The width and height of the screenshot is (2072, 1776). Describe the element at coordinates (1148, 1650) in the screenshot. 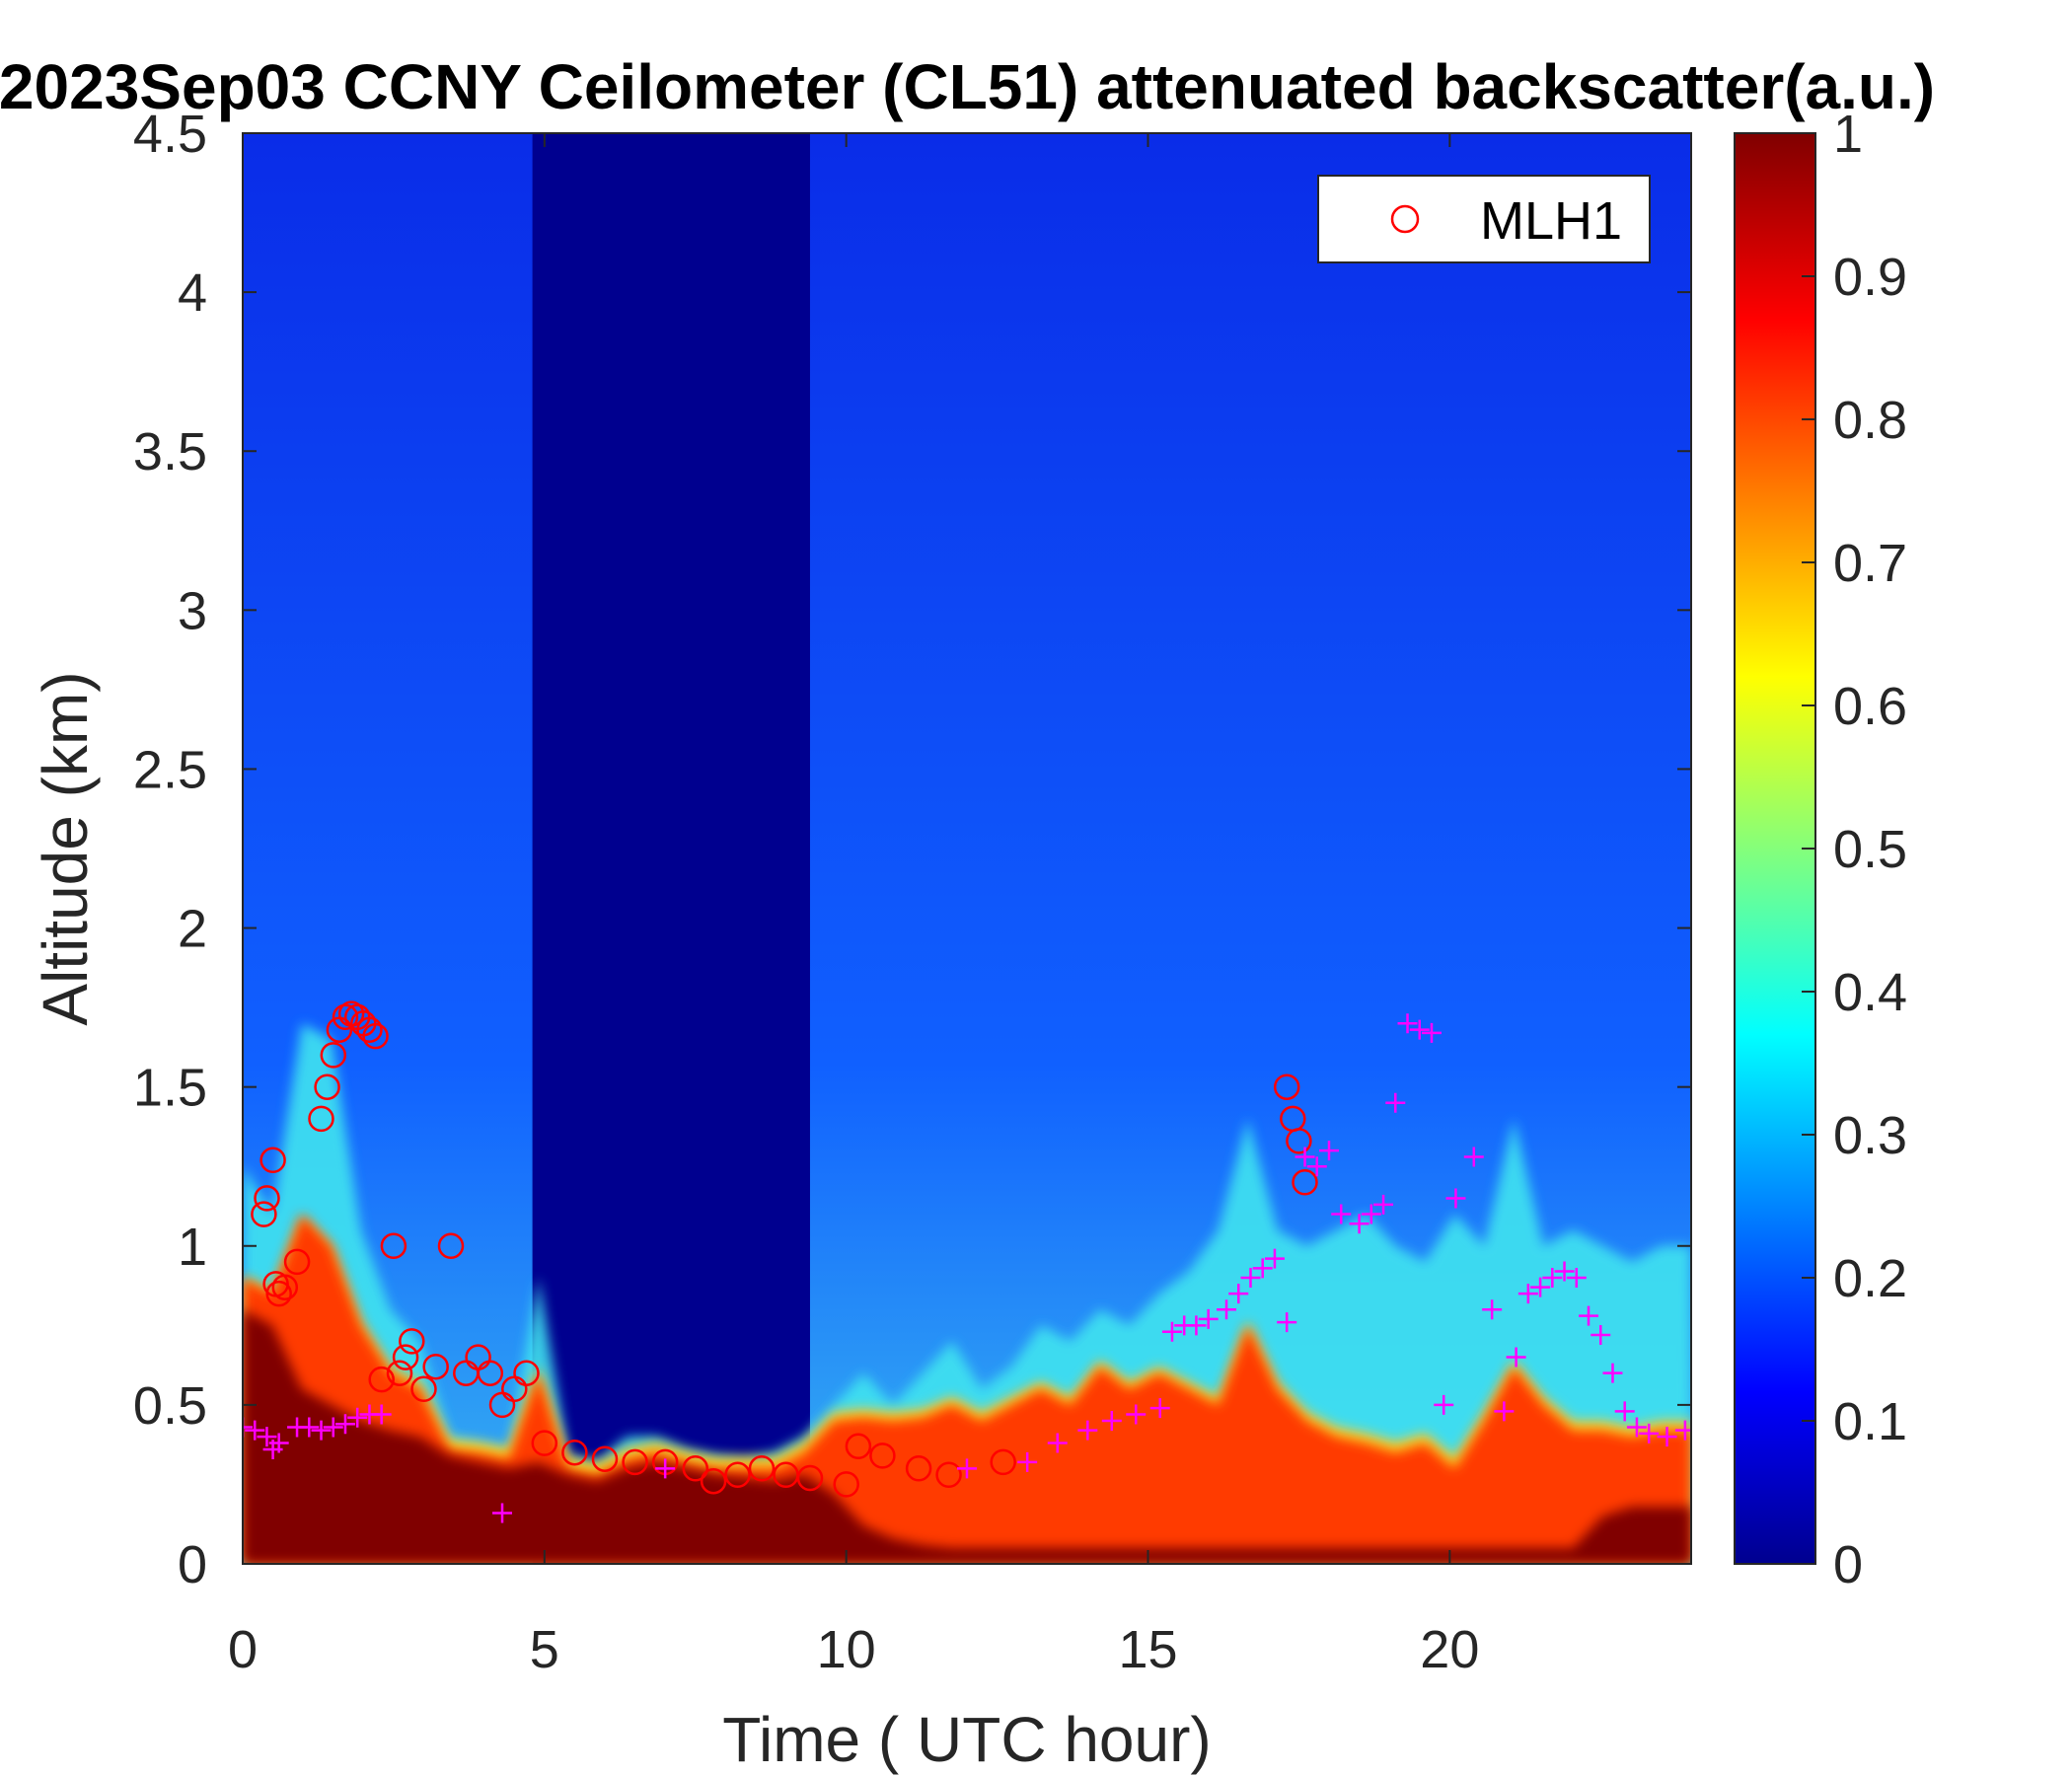

I see `x-tick-label: 15` at that location.